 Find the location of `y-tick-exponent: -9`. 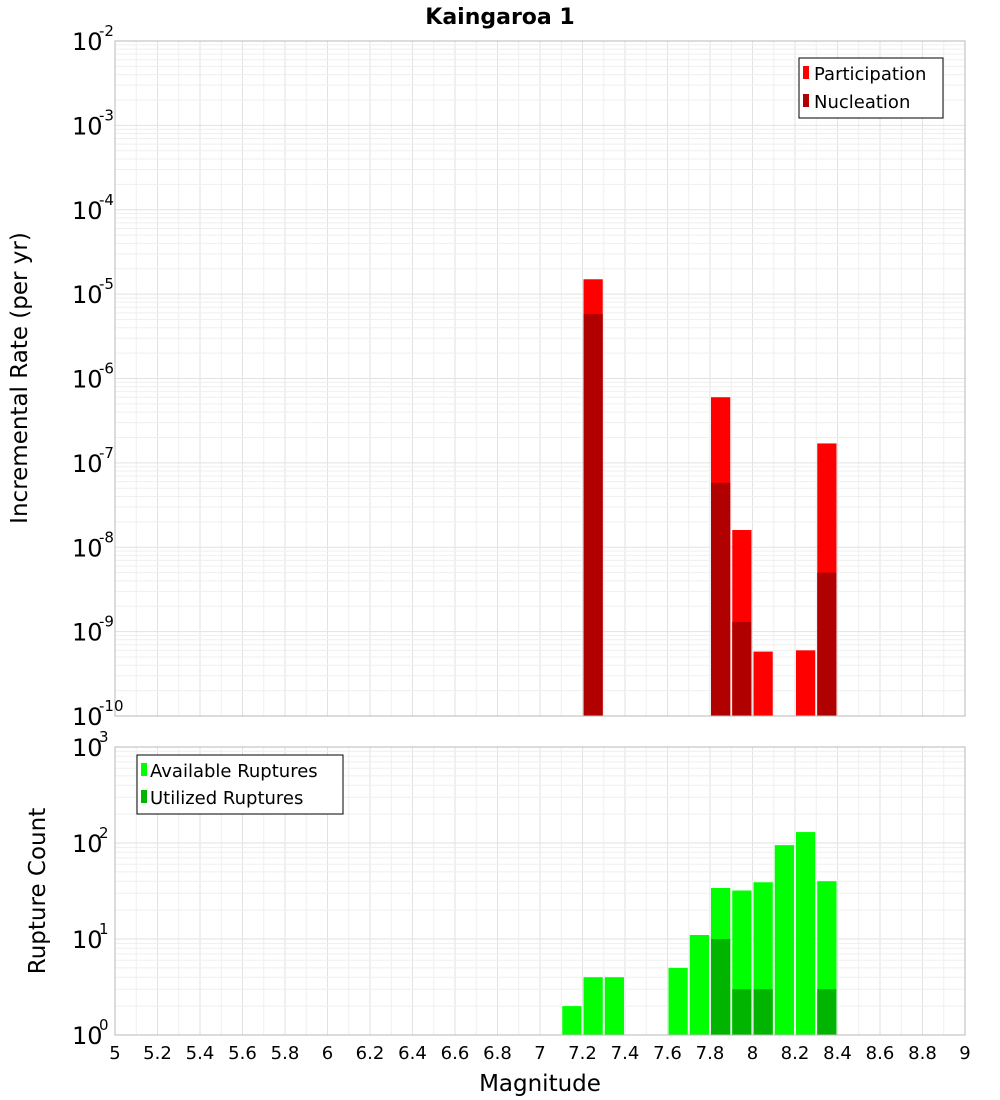

y-tick-exponent: -9 is located at coordinates (106, 622).